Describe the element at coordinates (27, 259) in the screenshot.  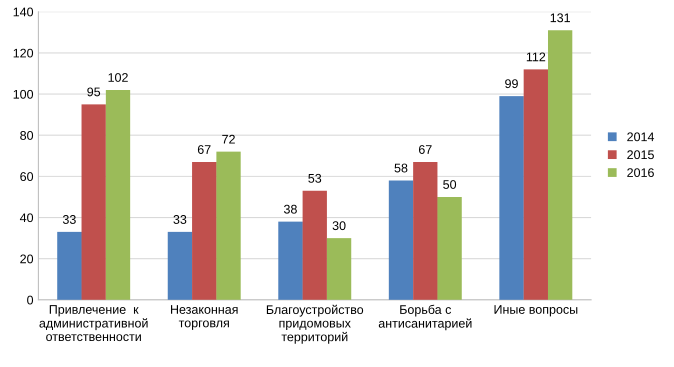
I see `y-tick-label: 20` at that location.